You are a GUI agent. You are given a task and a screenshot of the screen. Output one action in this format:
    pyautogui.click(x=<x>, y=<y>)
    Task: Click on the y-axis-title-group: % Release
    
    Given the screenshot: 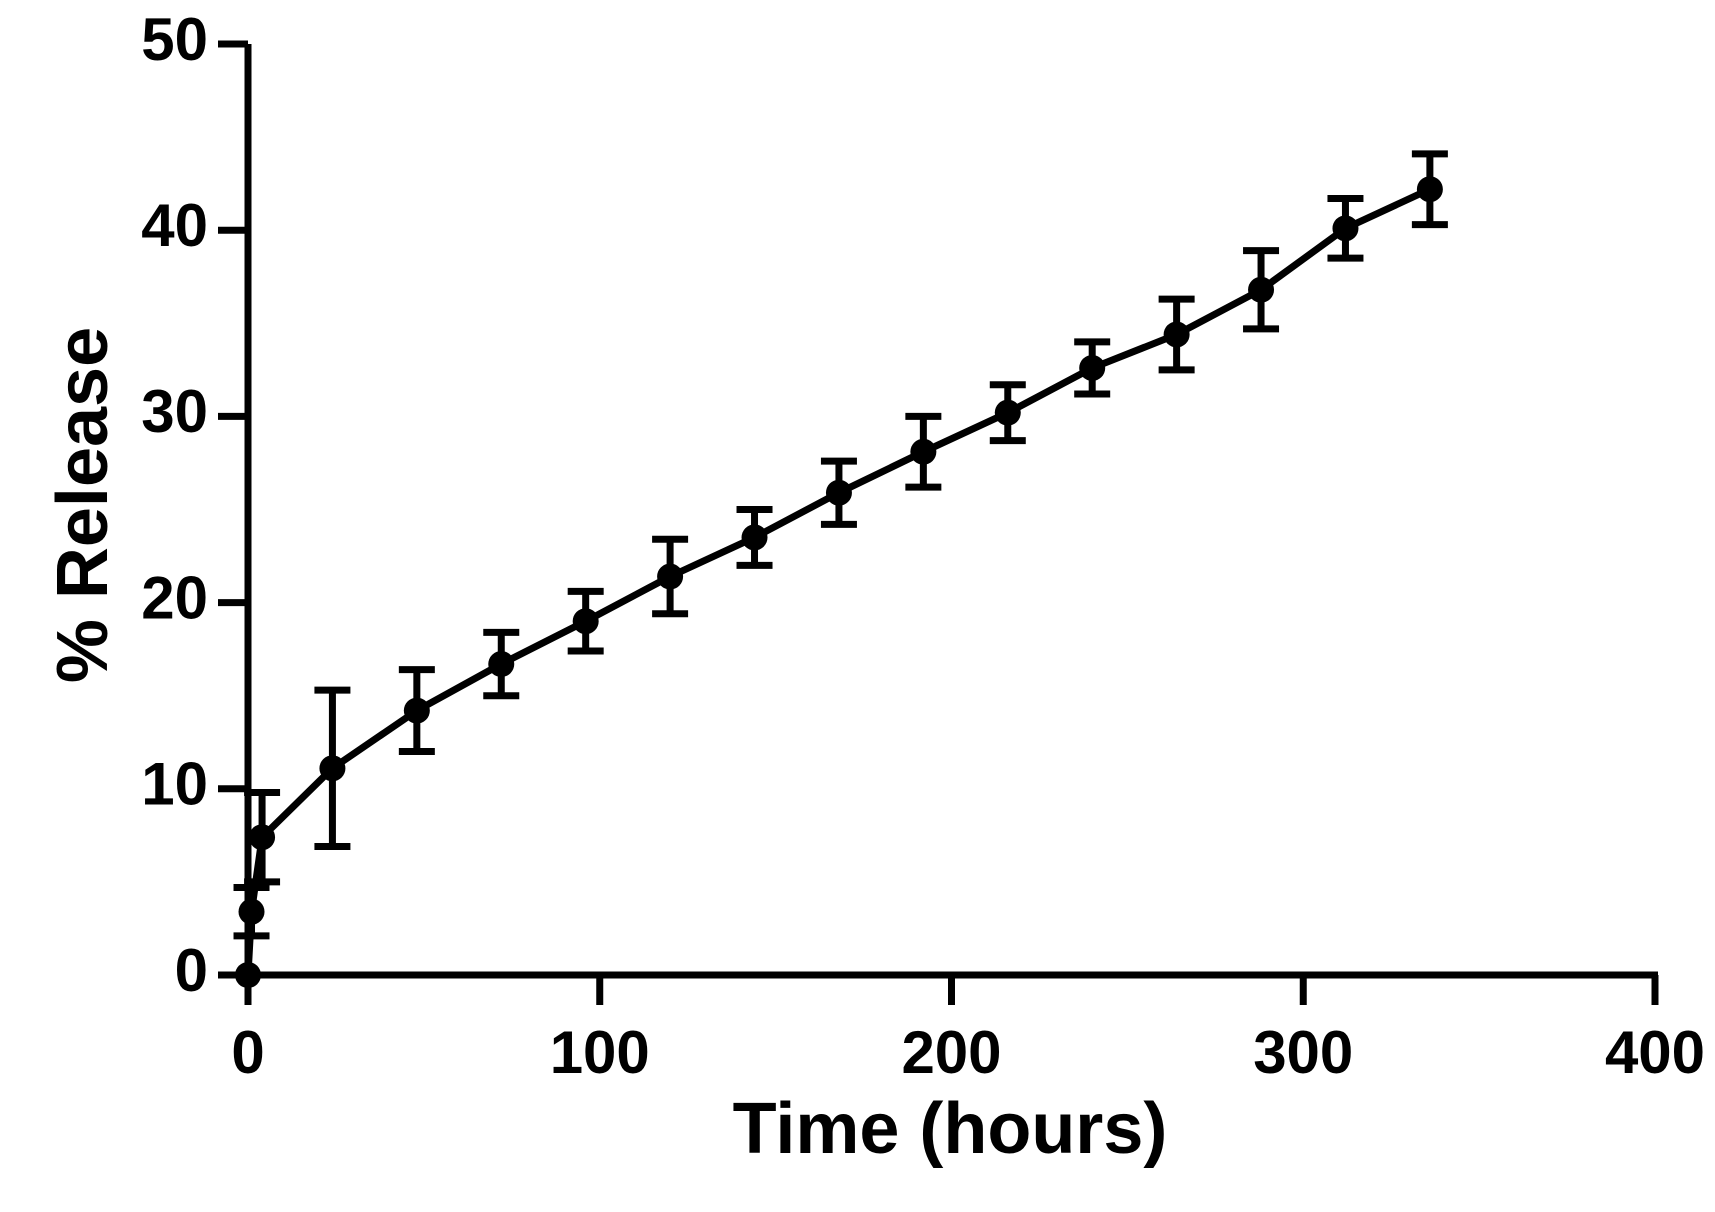 What is the action you would take?
    pyautogui.click(x=83, y=505)
    